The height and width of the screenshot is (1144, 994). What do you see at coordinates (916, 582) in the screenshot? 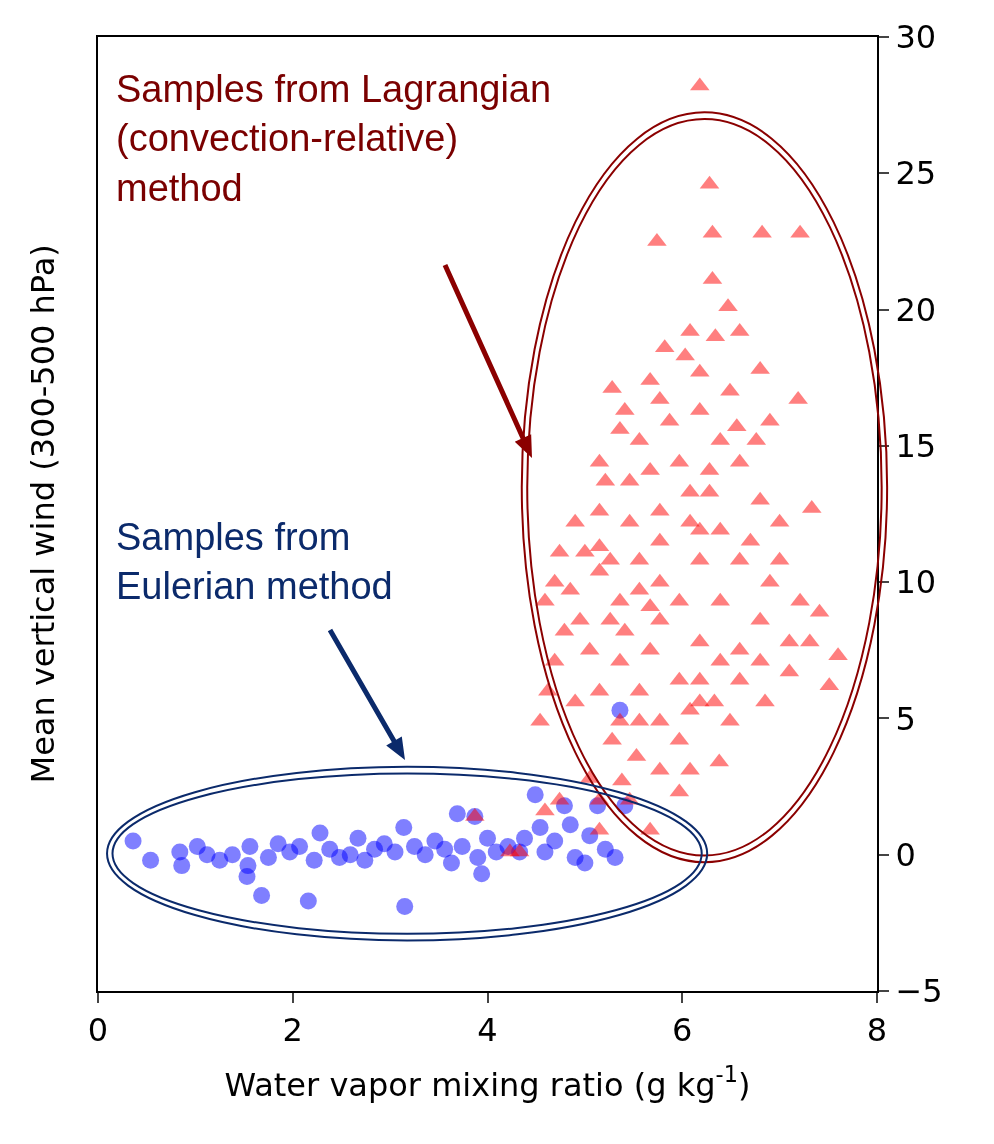
I see `y-tick-label: 10` at bounding box center [916, 582].